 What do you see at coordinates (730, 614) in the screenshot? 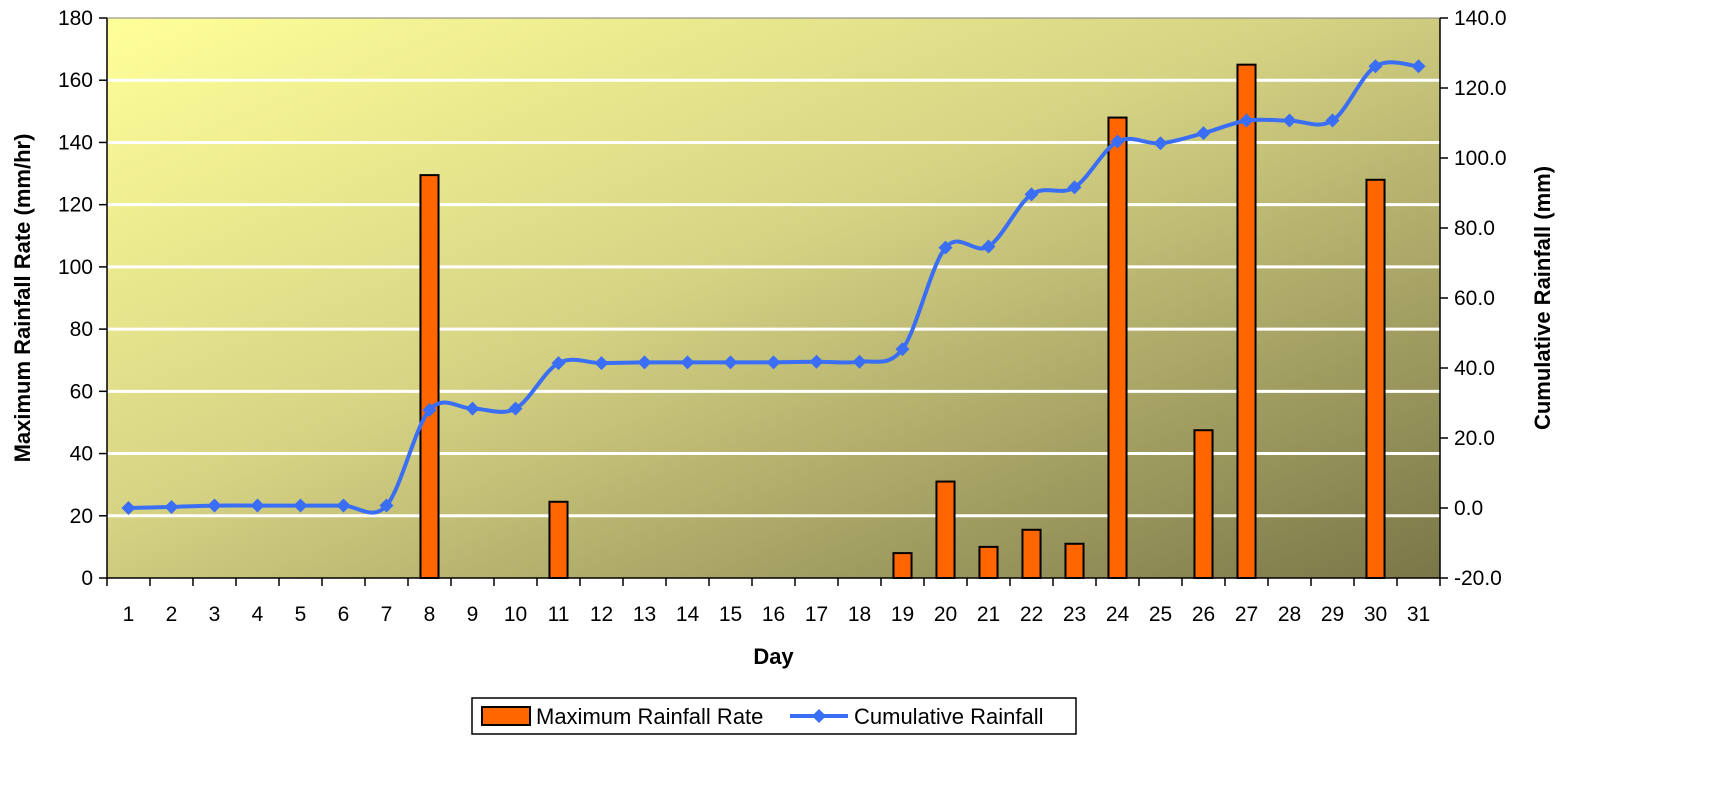
I see `x-tick-label: 15` at bounding box center [730, 614].